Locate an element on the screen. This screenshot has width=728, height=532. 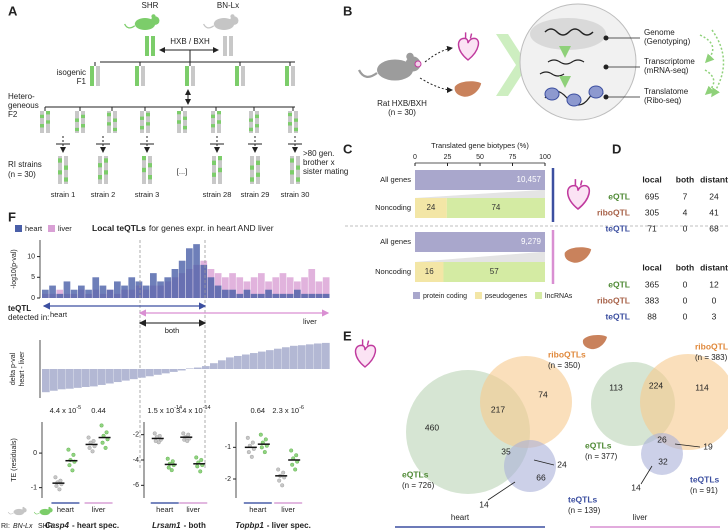
label: strain 2 is located at coordinates (103, 194).